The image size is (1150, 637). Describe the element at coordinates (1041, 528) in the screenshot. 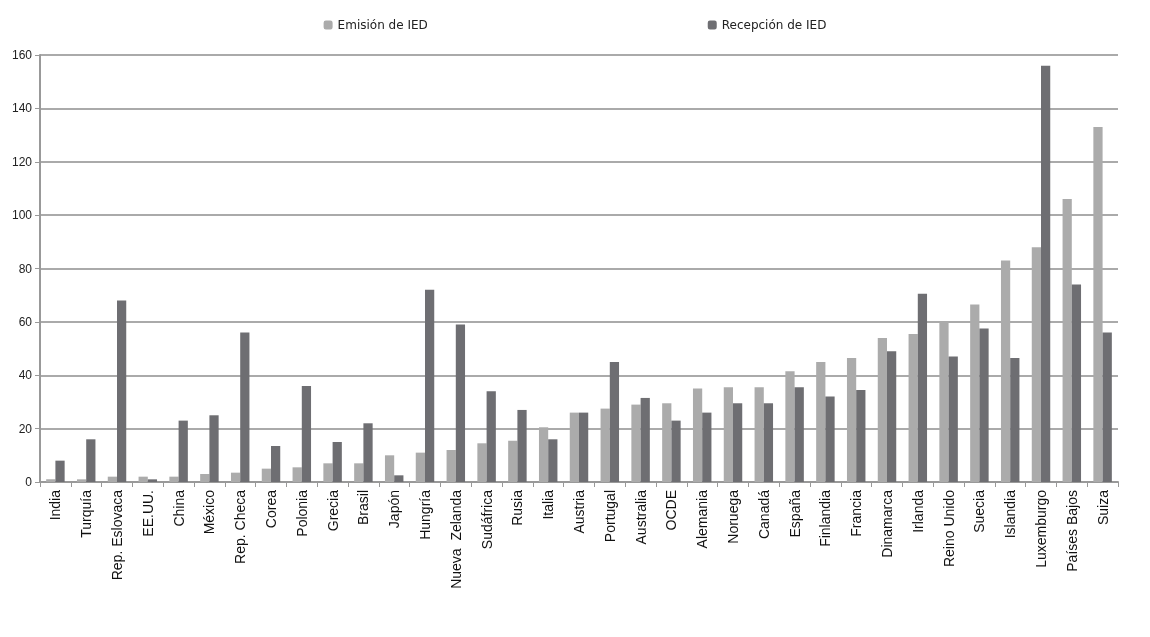

I see `x-tick-label: Luxemburgo` at that location.